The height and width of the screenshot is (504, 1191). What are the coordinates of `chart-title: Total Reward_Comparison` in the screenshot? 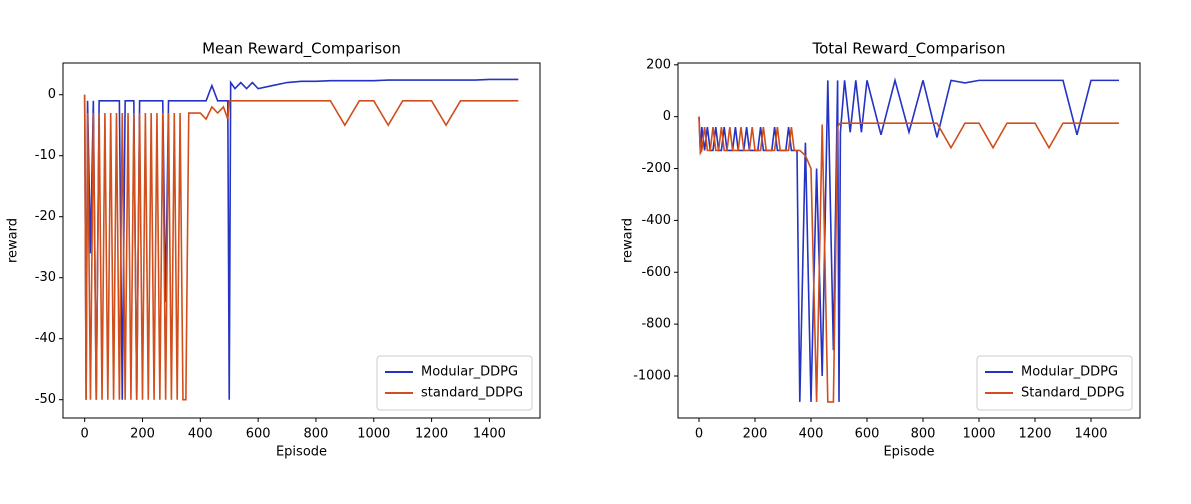 It's located at (909, 49).